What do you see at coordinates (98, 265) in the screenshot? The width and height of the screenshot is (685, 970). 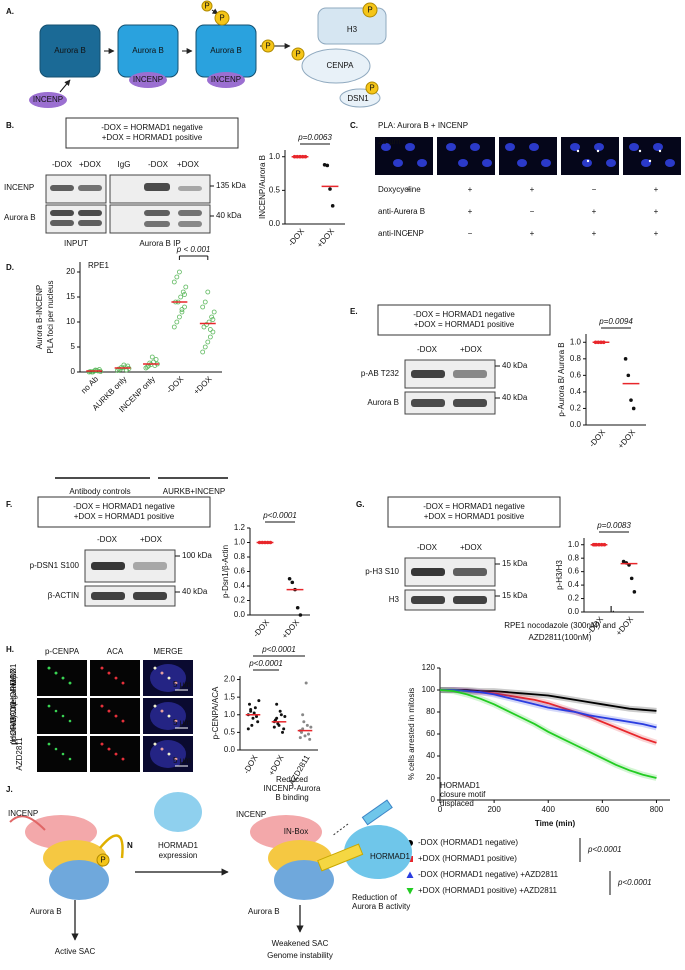 I see `chart-title: RPE1` at bounding box center [98, 265].